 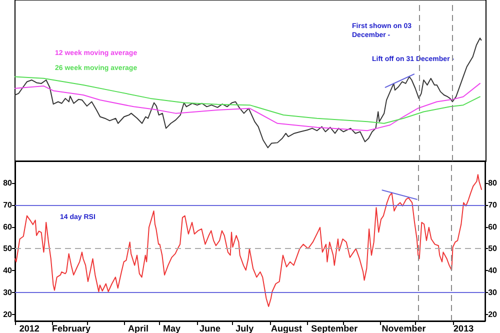 What do you see at coordinates (493, 205) in the screenshot?
I see `y2-tick-label: 70` at bounding box center [493, 205].